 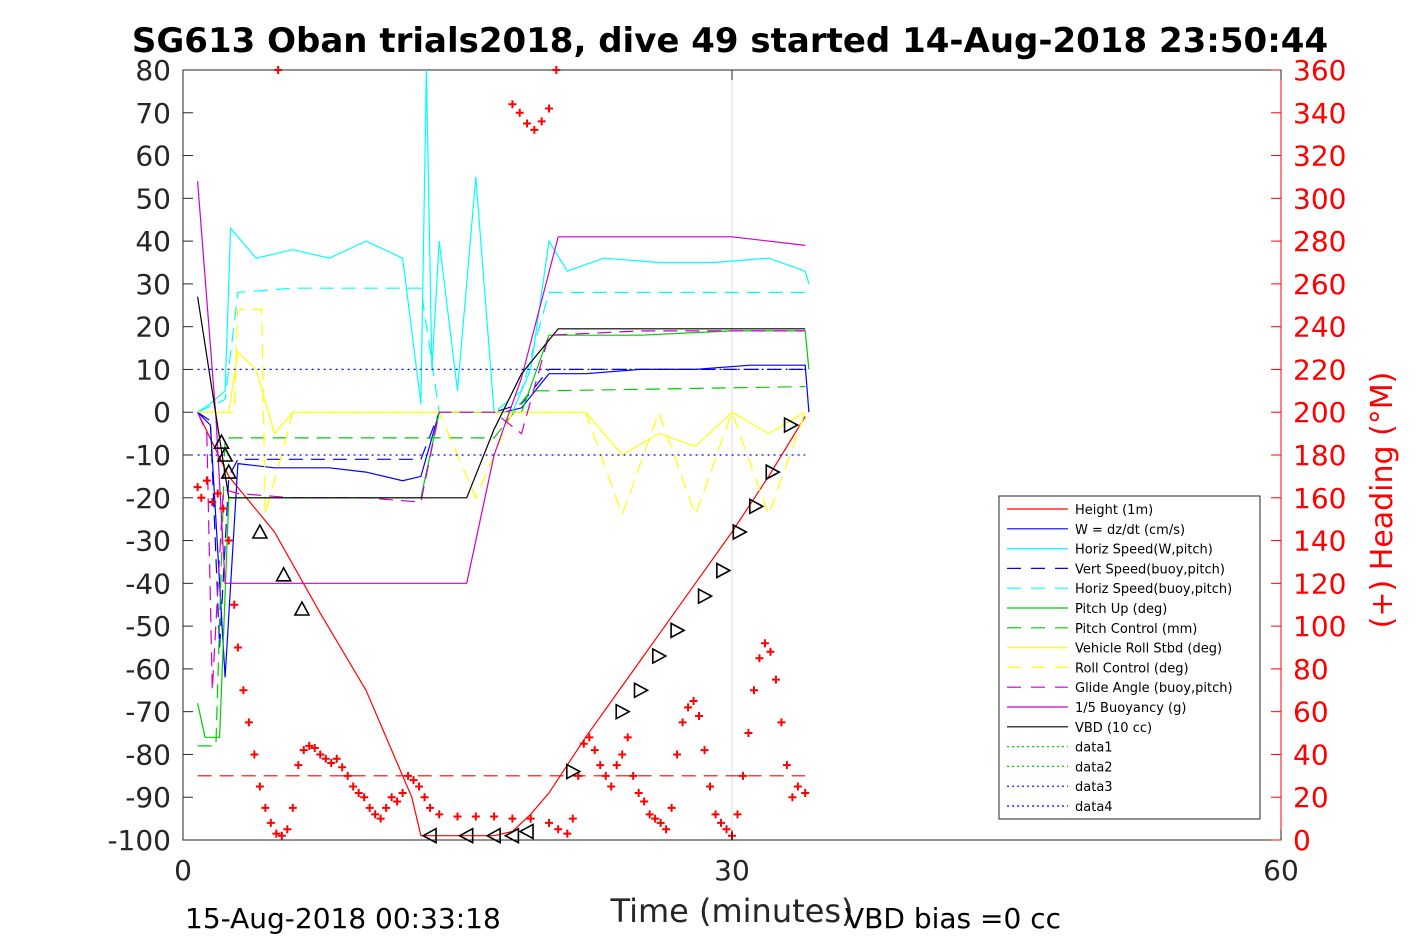 I want to click on y-tick-label-4: 40, so click(x=153, y=241).